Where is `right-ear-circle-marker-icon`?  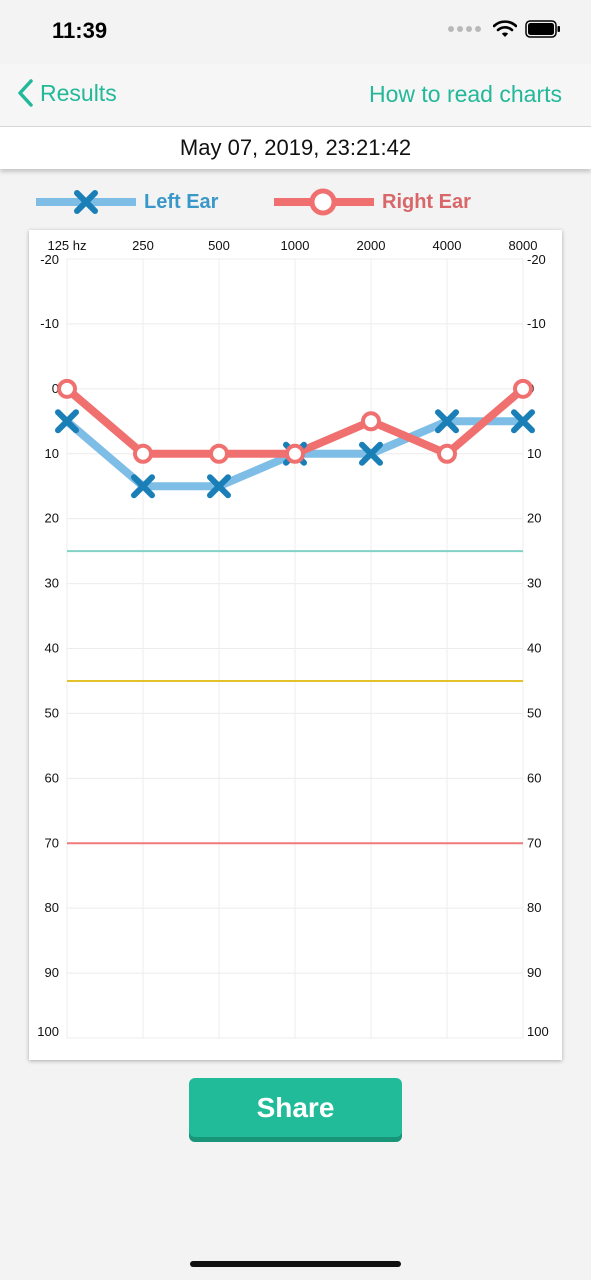
right-ear-circle-marker-icon is located at coordinates (324, 202).